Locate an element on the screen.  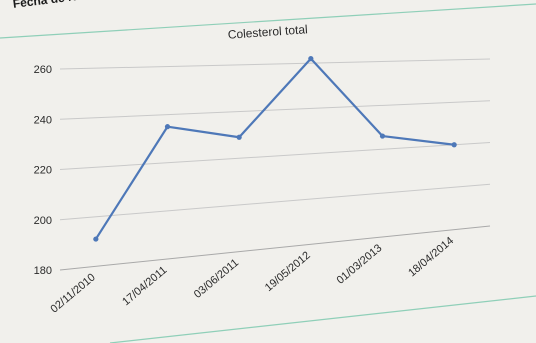
x-tick-label: 18/04/2014 is located at coordinates (431, 257).